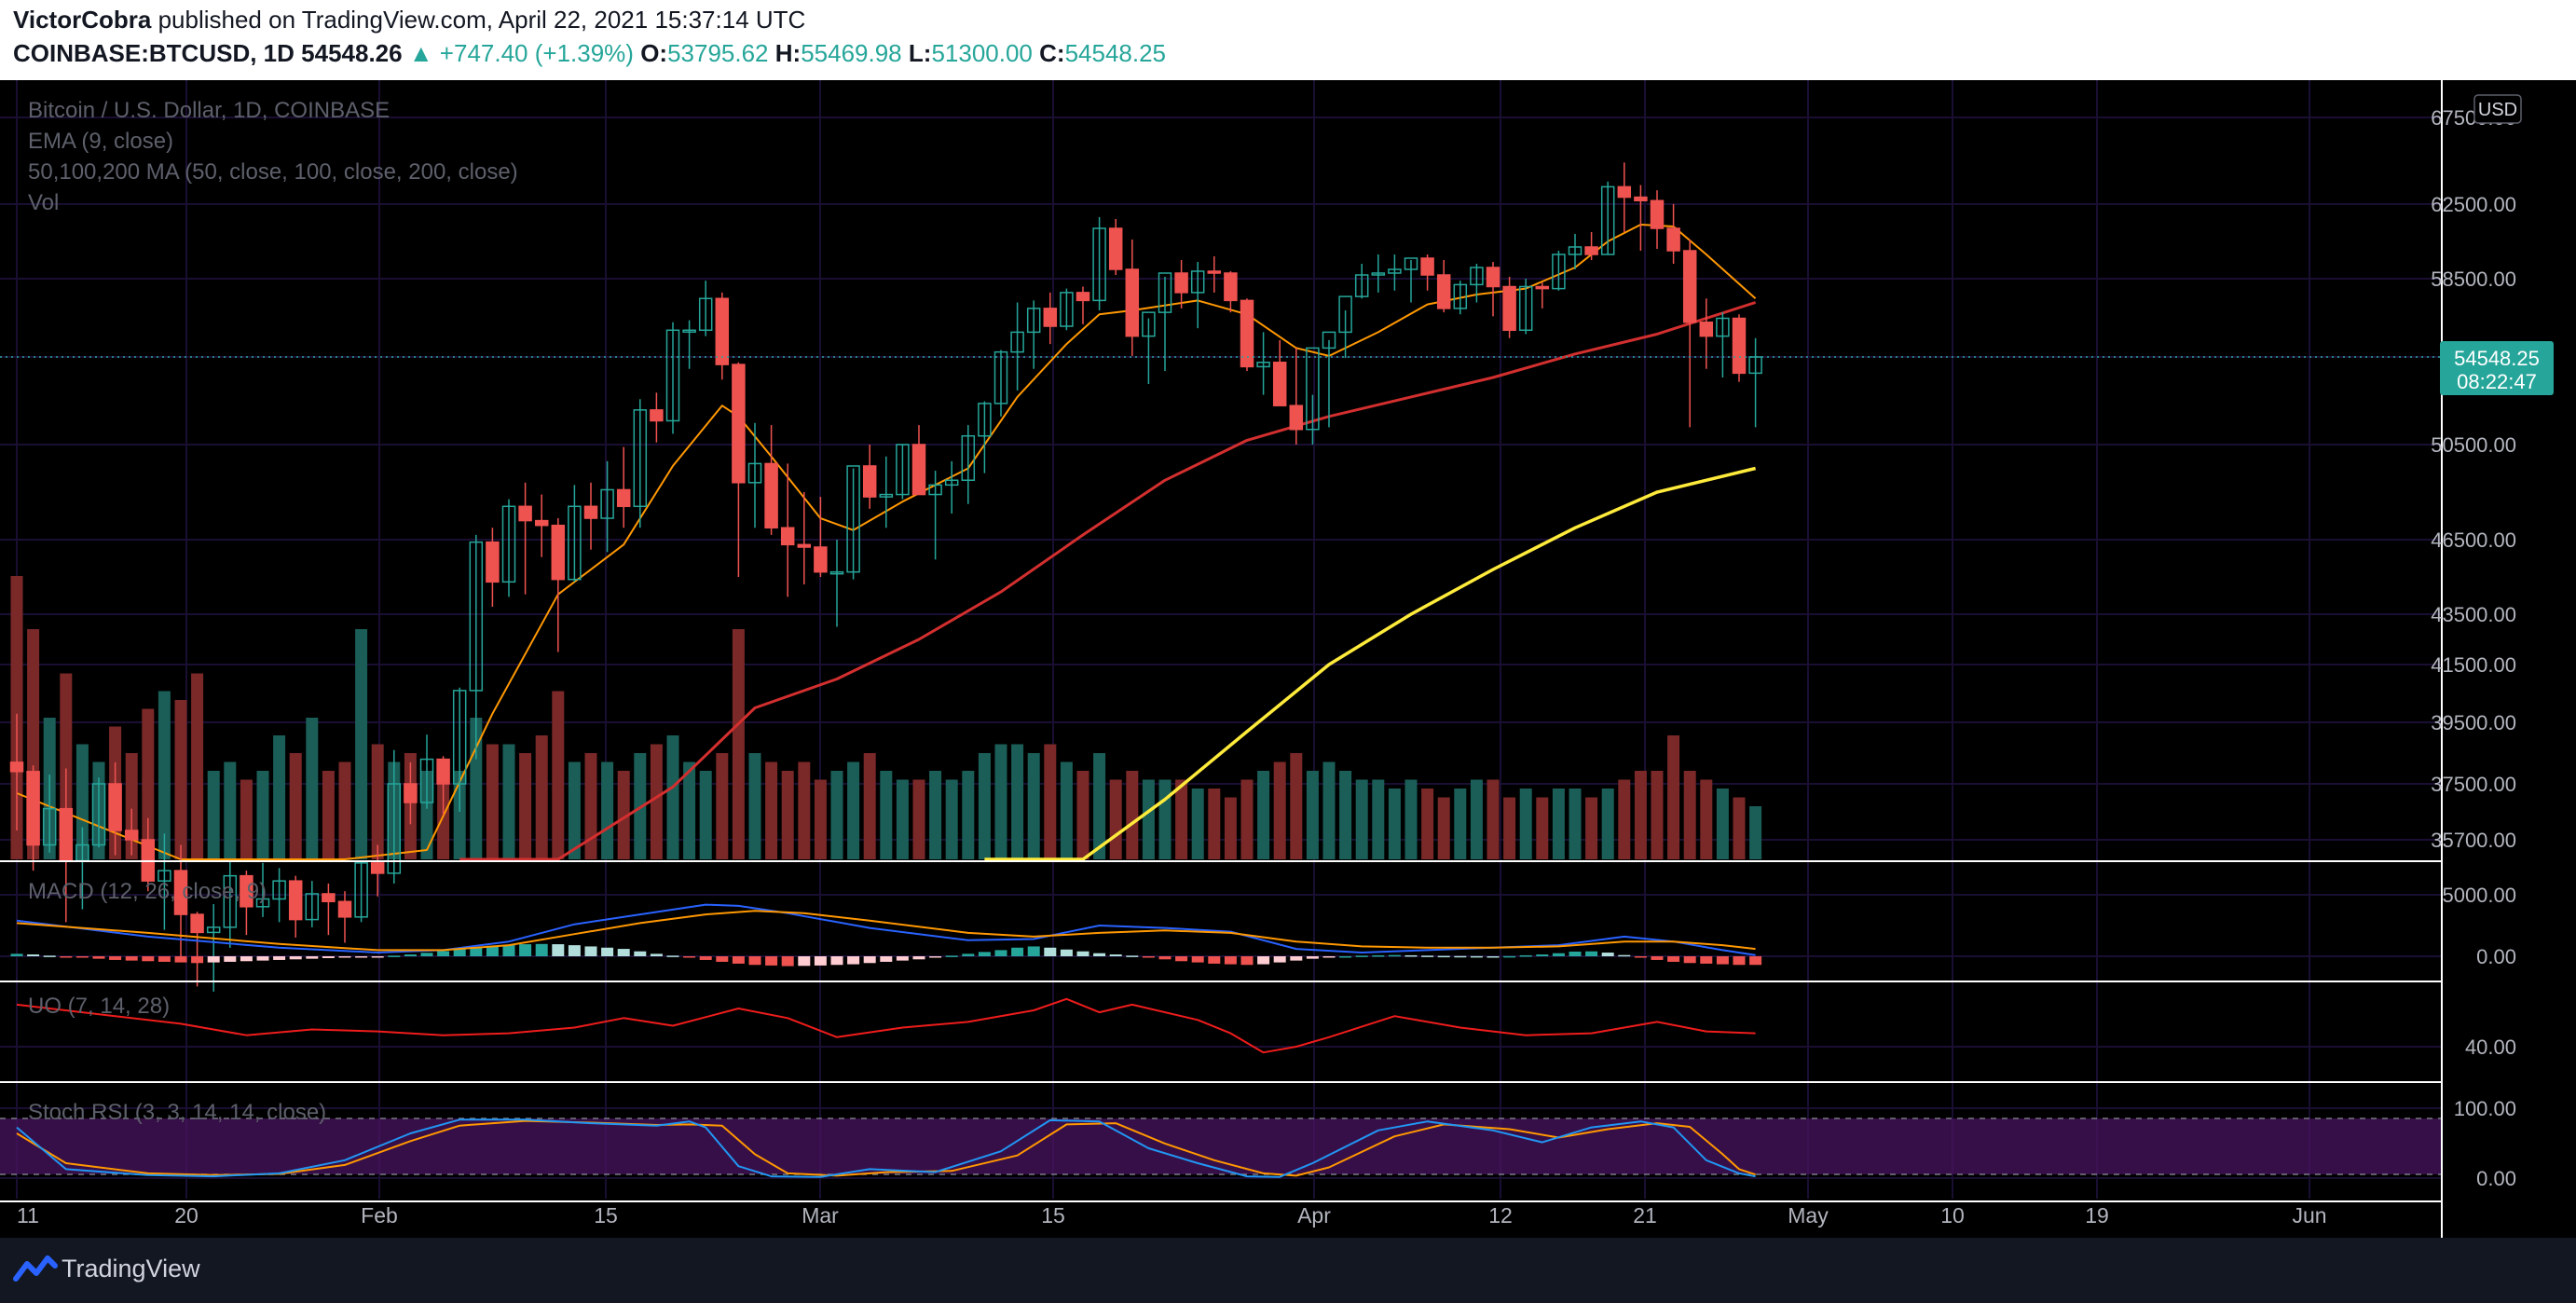  What do you see at coordinates (886, 1025) in the screenshot?
I see `uo-pane` at bounding box center [886, 1025].